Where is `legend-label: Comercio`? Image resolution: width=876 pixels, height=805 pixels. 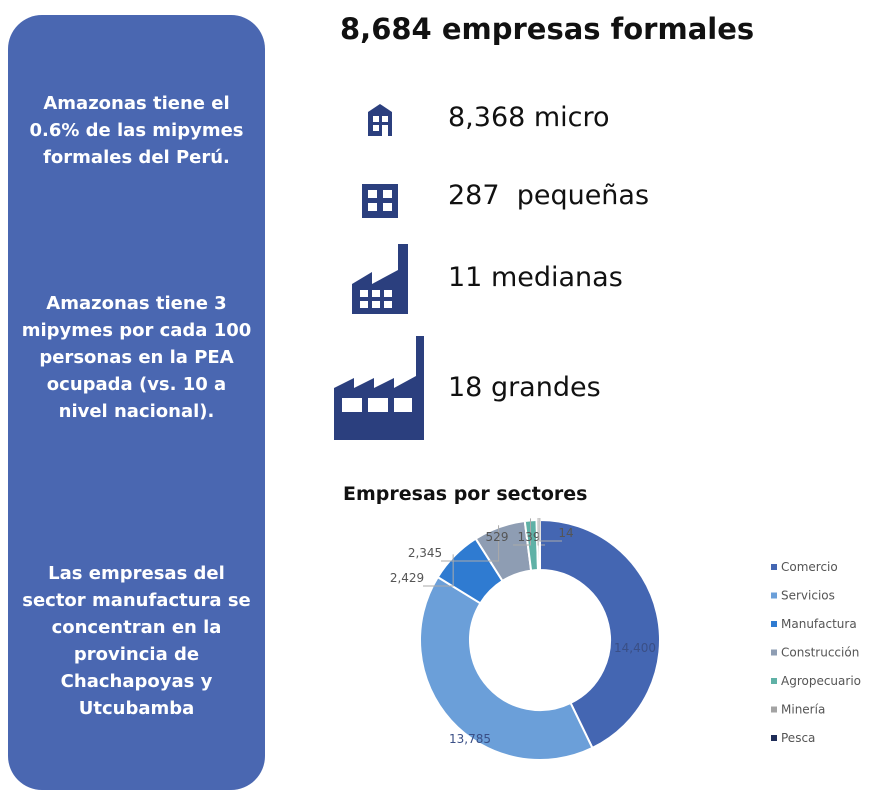 legend-label: Comercio is located at coordinates (809, 567).